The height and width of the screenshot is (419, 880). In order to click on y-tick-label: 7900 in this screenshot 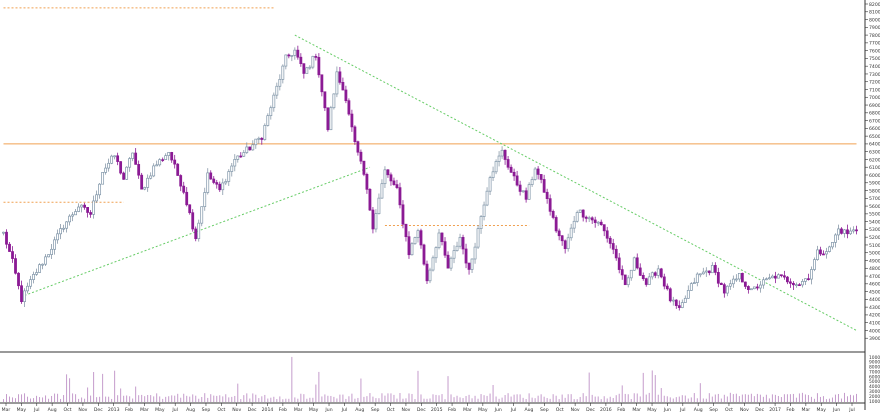, I will do `click(874, 28)`.